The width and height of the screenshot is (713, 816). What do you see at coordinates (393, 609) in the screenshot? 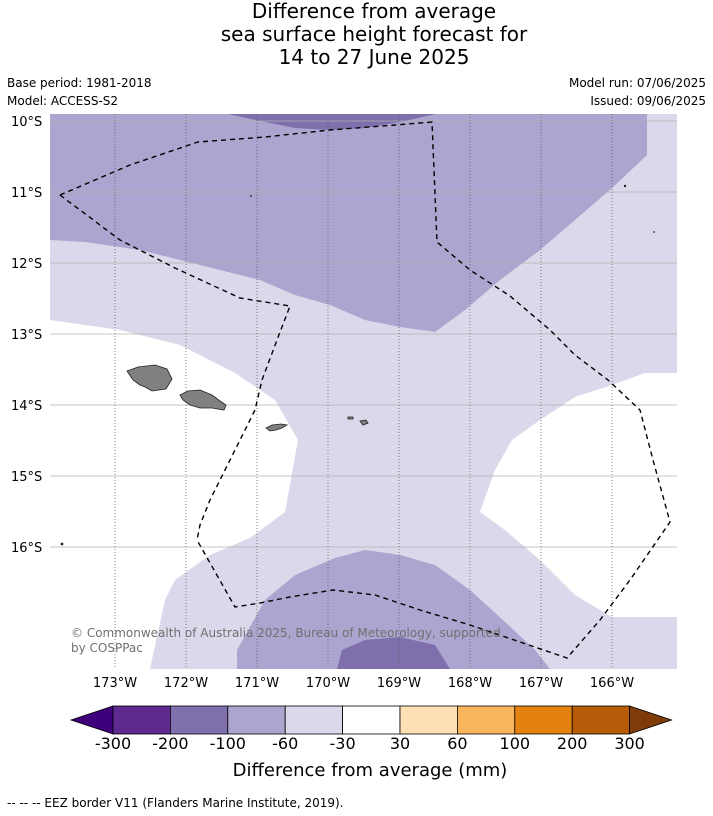
I see `contour-band-minus100-south` at bounding box center [393, 609].